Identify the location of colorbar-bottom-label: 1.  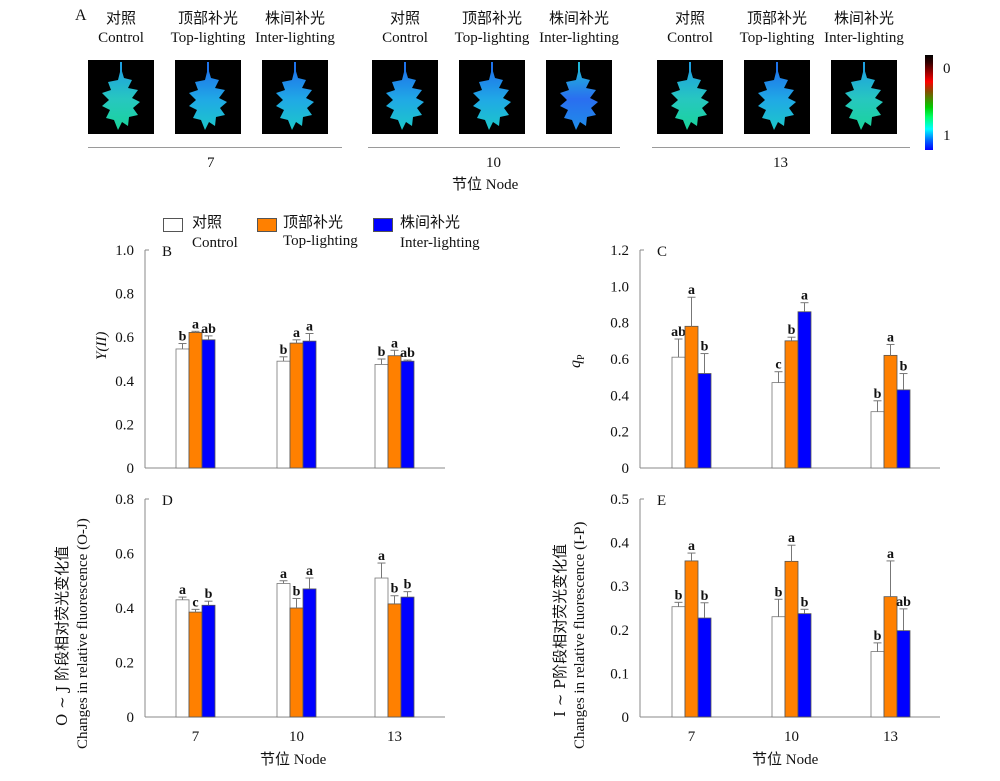
(947, 136).